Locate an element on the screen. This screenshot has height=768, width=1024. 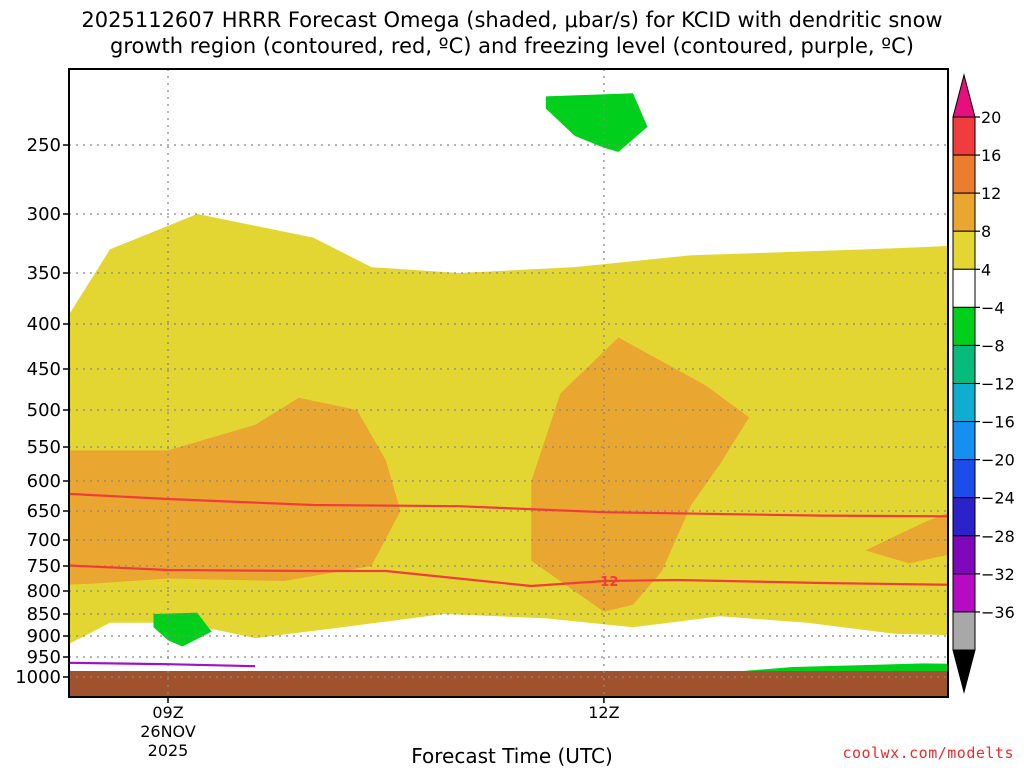
colorbar-label: −32 is located at coordinates (998, 574).